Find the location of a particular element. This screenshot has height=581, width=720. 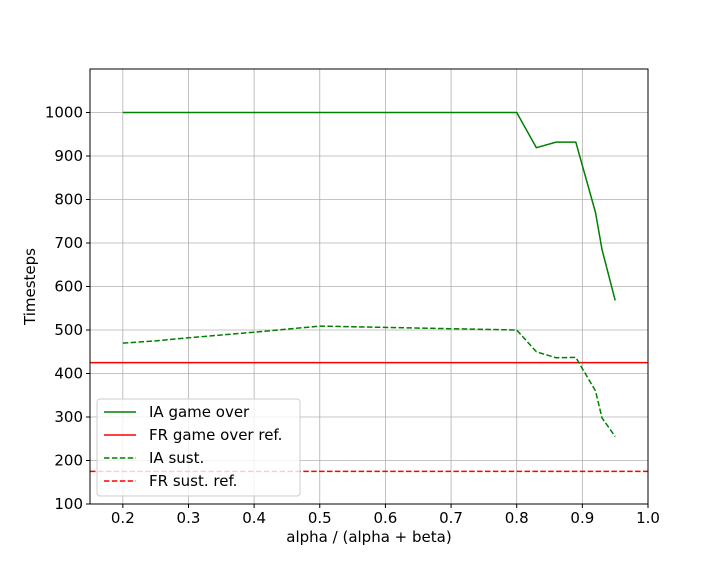

legend-label: FR game over ref. is located at coordinates (215, 435).